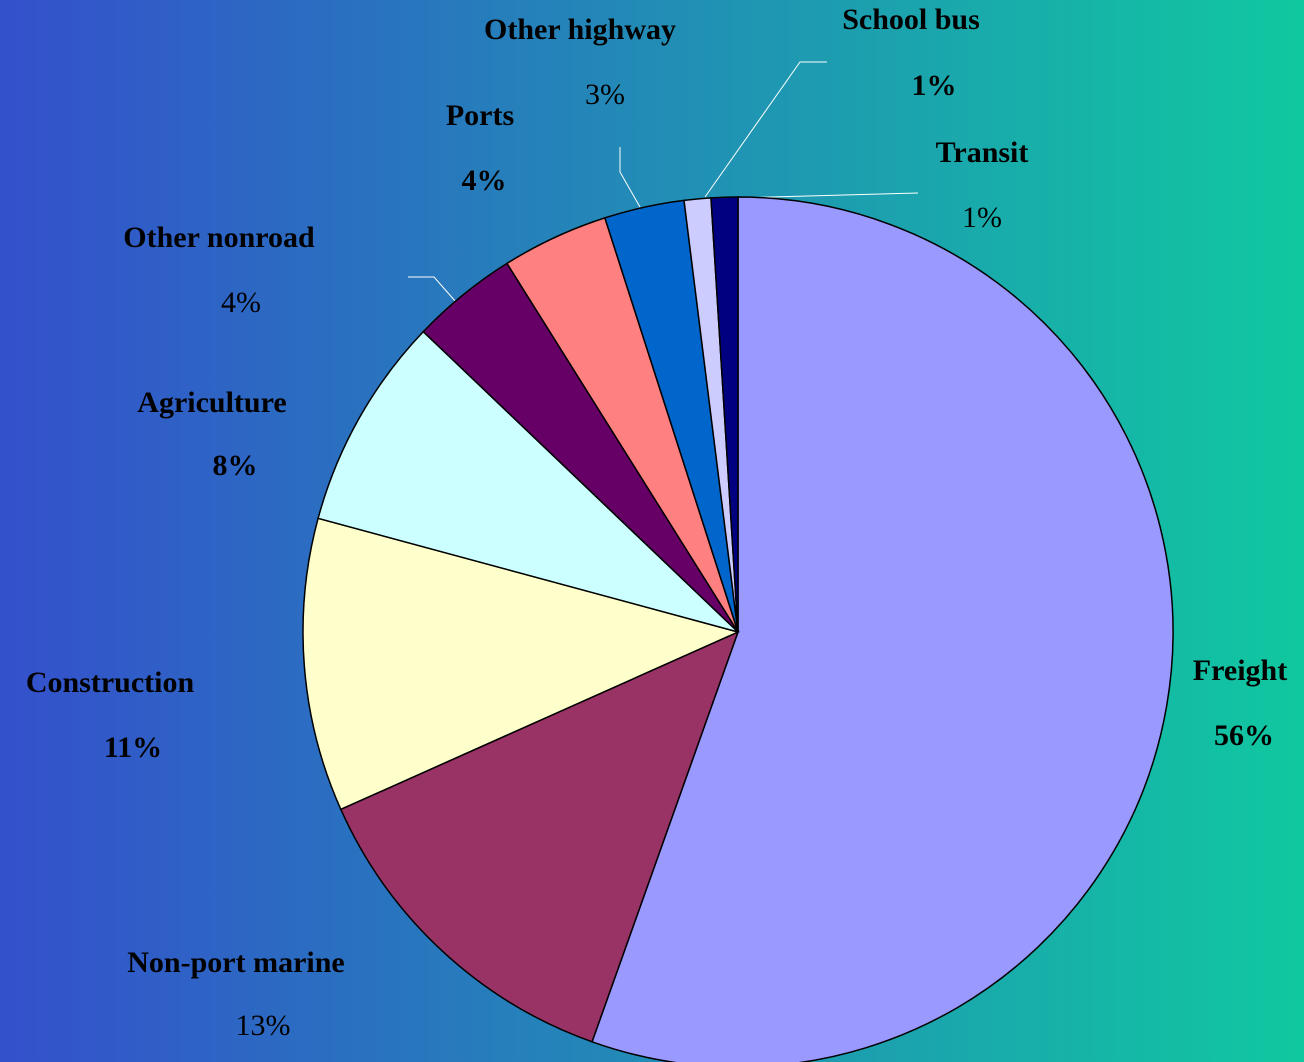  What do you see at coordinates (605, 94) in the screenshot?
I see `value-label: 3%` at bounding box center [605, 94].